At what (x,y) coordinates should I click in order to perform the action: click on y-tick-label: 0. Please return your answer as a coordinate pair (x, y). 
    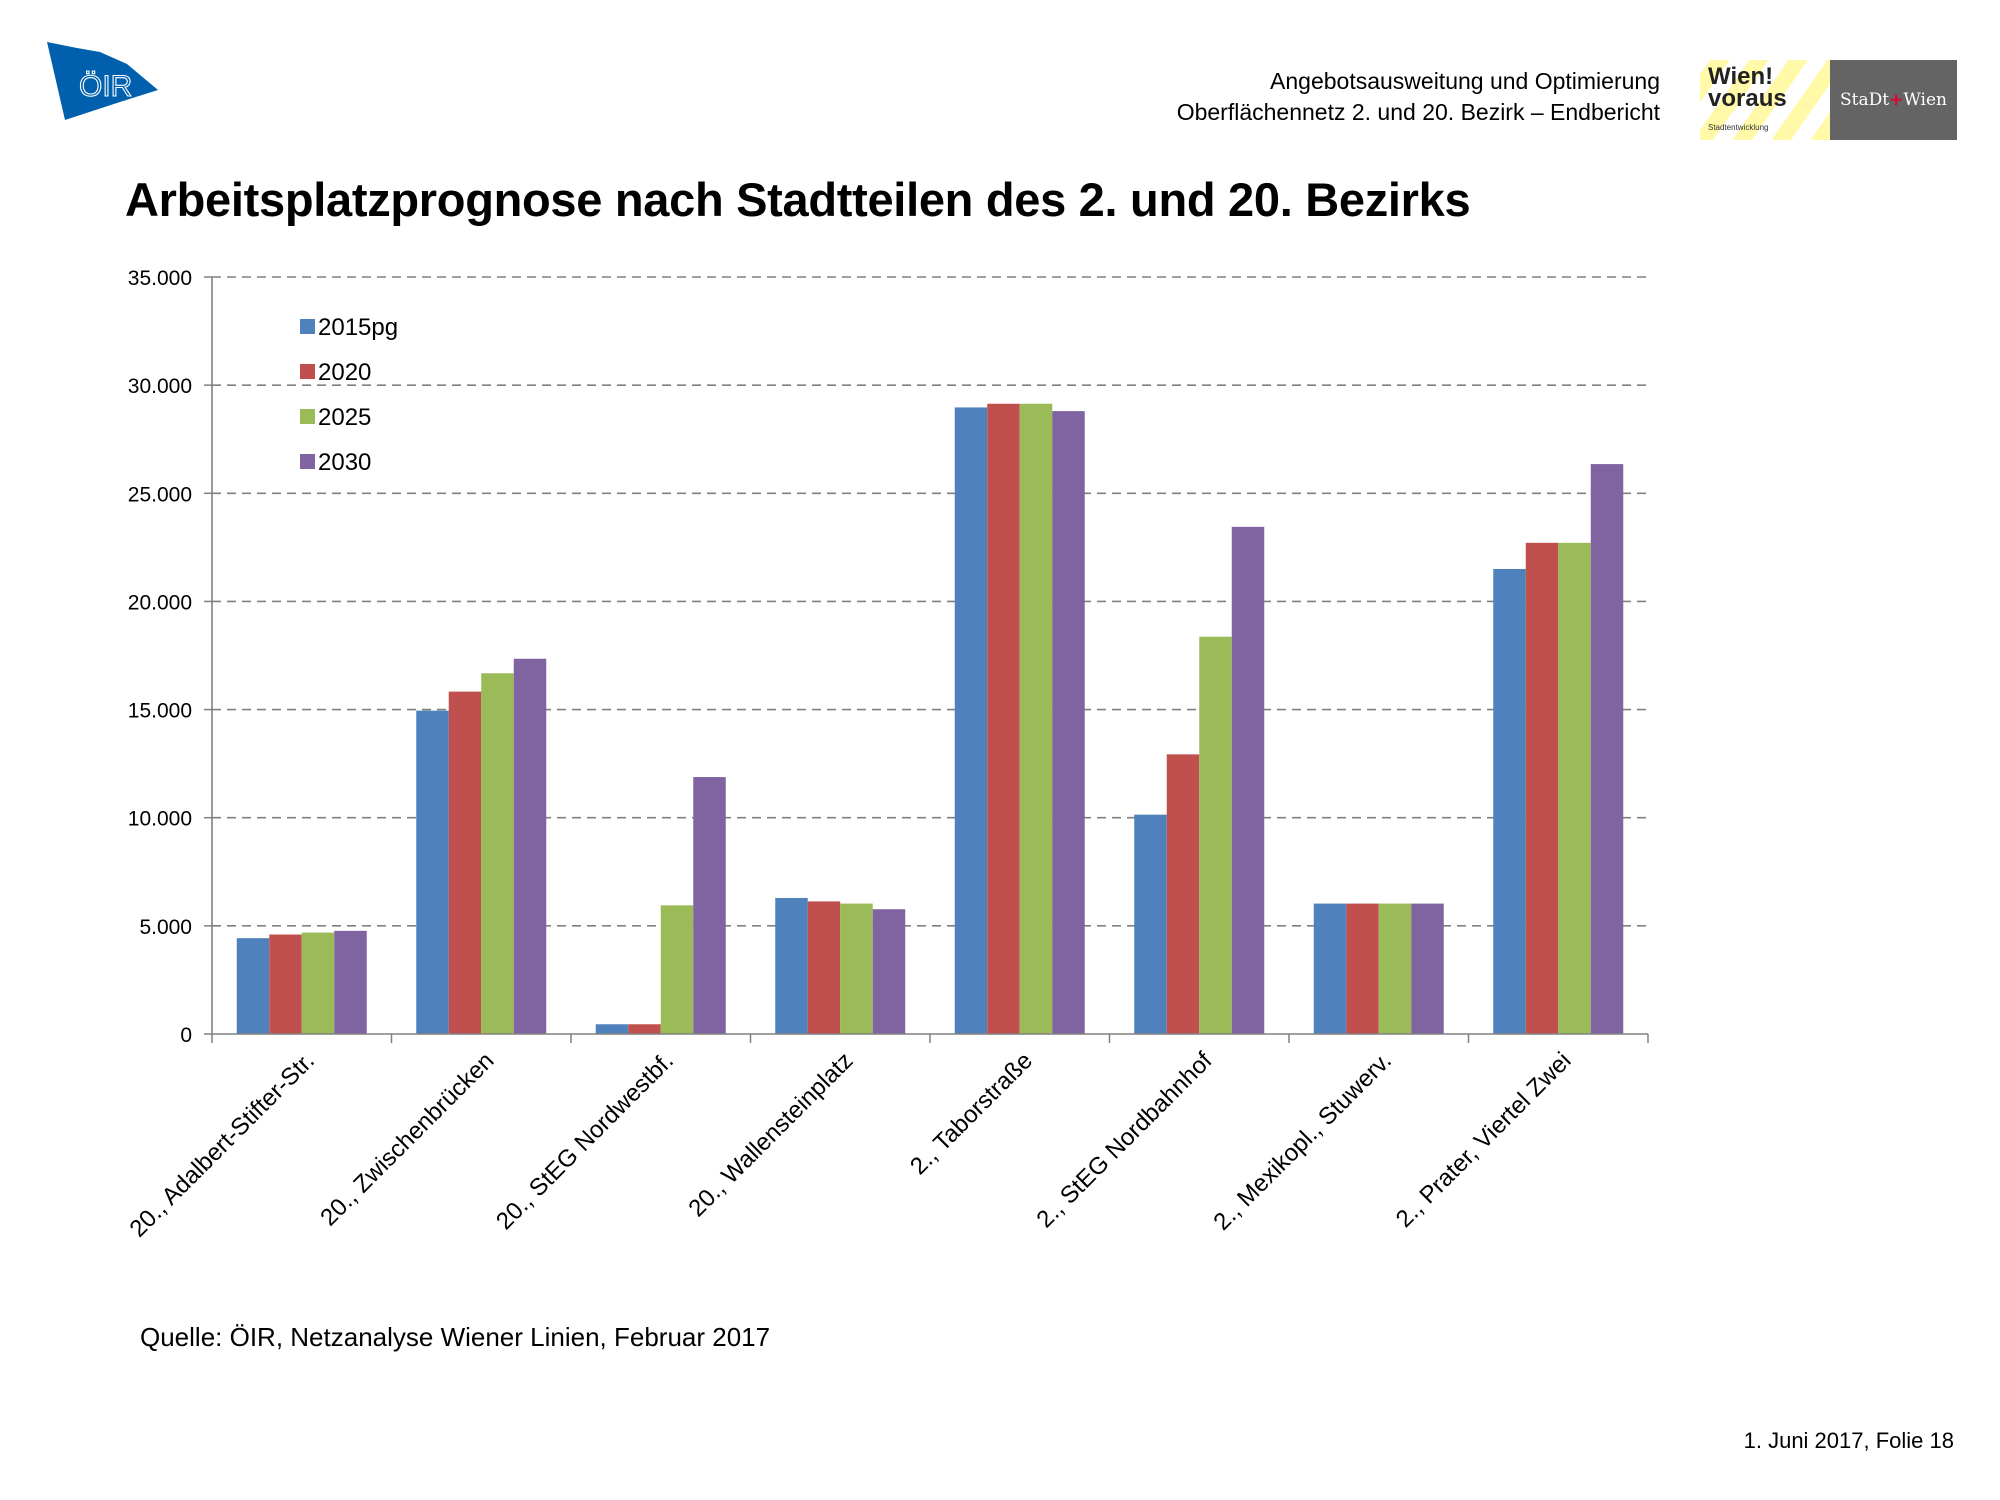
    Looking at the image, I should click on (186, 1035).